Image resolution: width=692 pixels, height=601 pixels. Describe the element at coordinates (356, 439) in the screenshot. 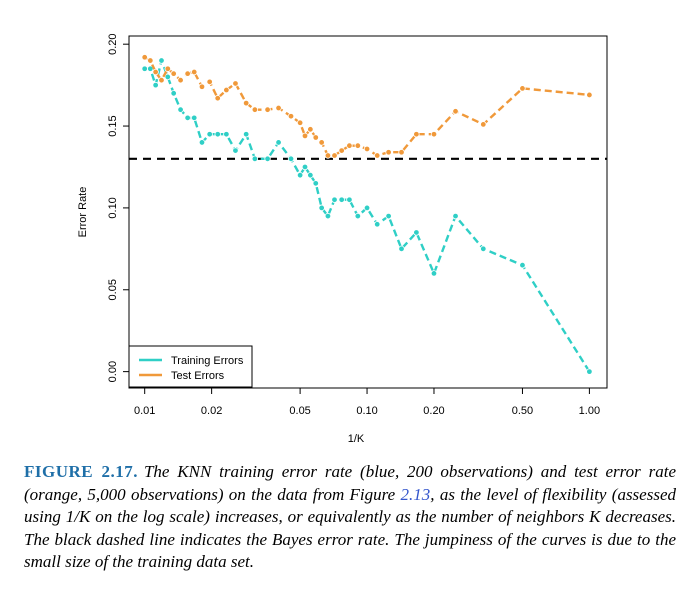

I see `x-axis-label: 1/K` at that location.